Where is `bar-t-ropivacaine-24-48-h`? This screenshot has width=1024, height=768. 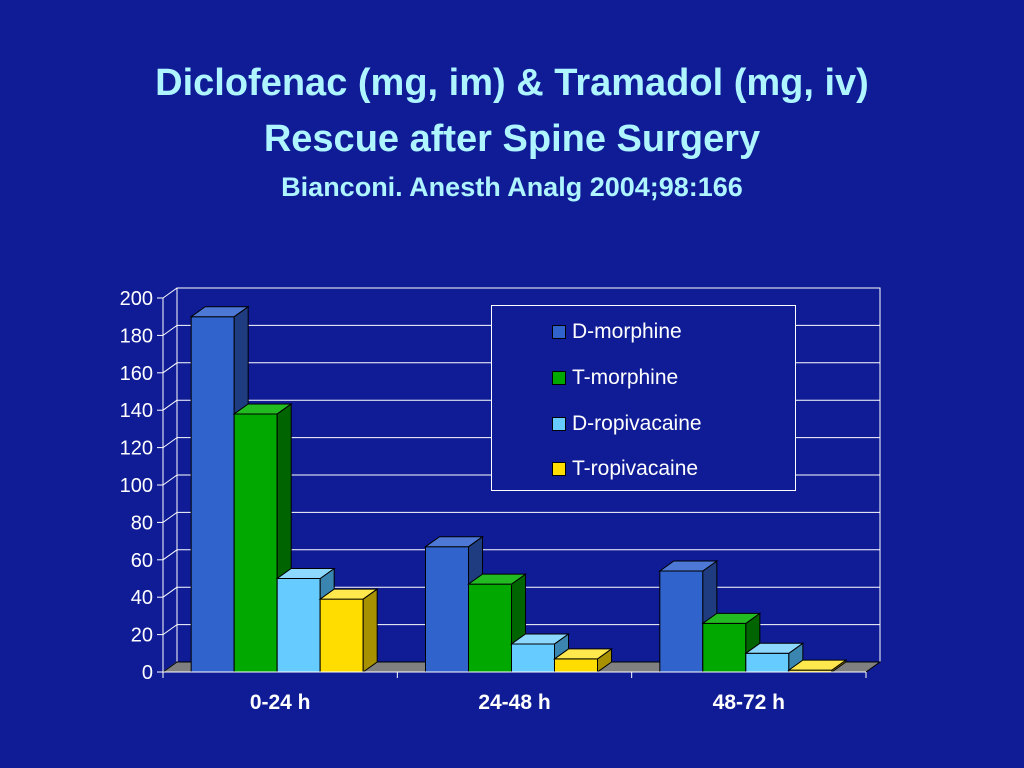
bar-t-ropivacaine-24-48-h is located at coordinates (583, 660).